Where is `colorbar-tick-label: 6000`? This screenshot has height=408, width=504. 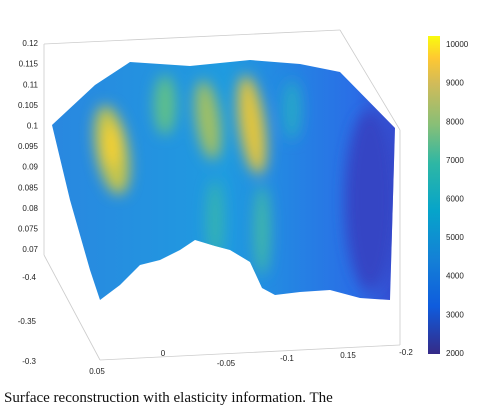 colorbar-tick-label: 6000 is located at coordinates (455, 199).